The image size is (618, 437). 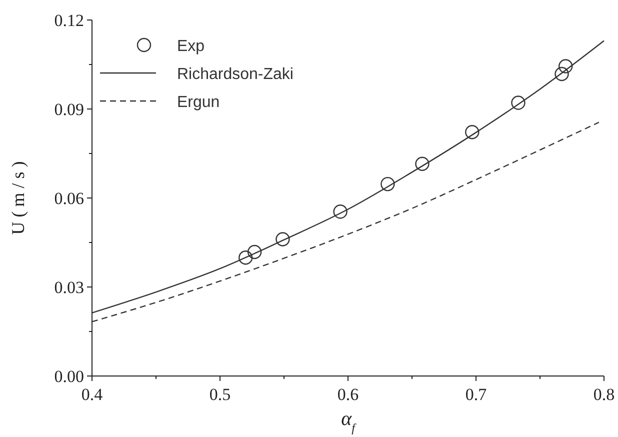 I want to click on legend-label: Exp, so click(x=191, y=46).